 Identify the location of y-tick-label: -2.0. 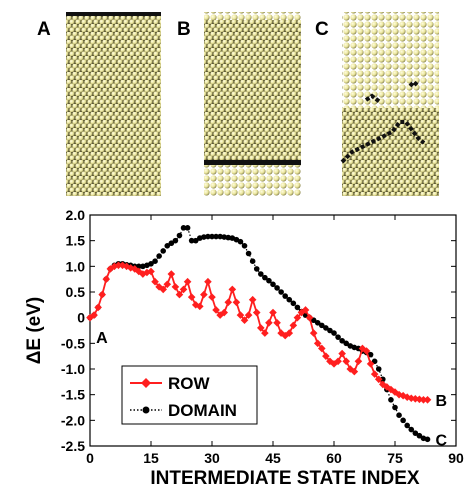
(73, 420).